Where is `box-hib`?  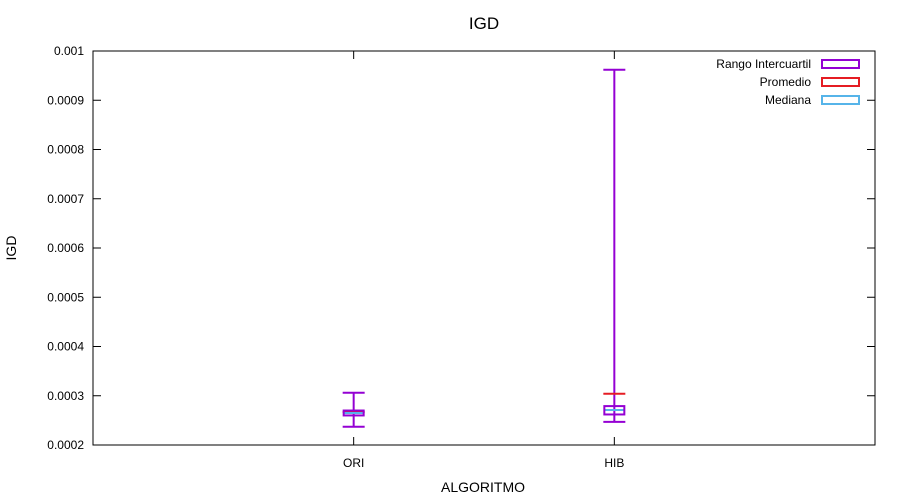 box-hib is located at coordinates (614, 245).